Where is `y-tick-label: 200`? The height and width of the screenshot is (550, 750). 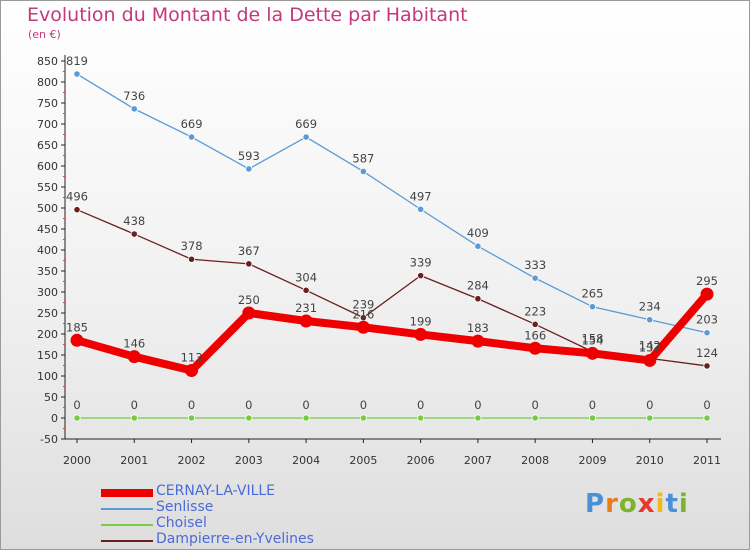 y-tick-label: 200 is located at coordinates (47, 334).